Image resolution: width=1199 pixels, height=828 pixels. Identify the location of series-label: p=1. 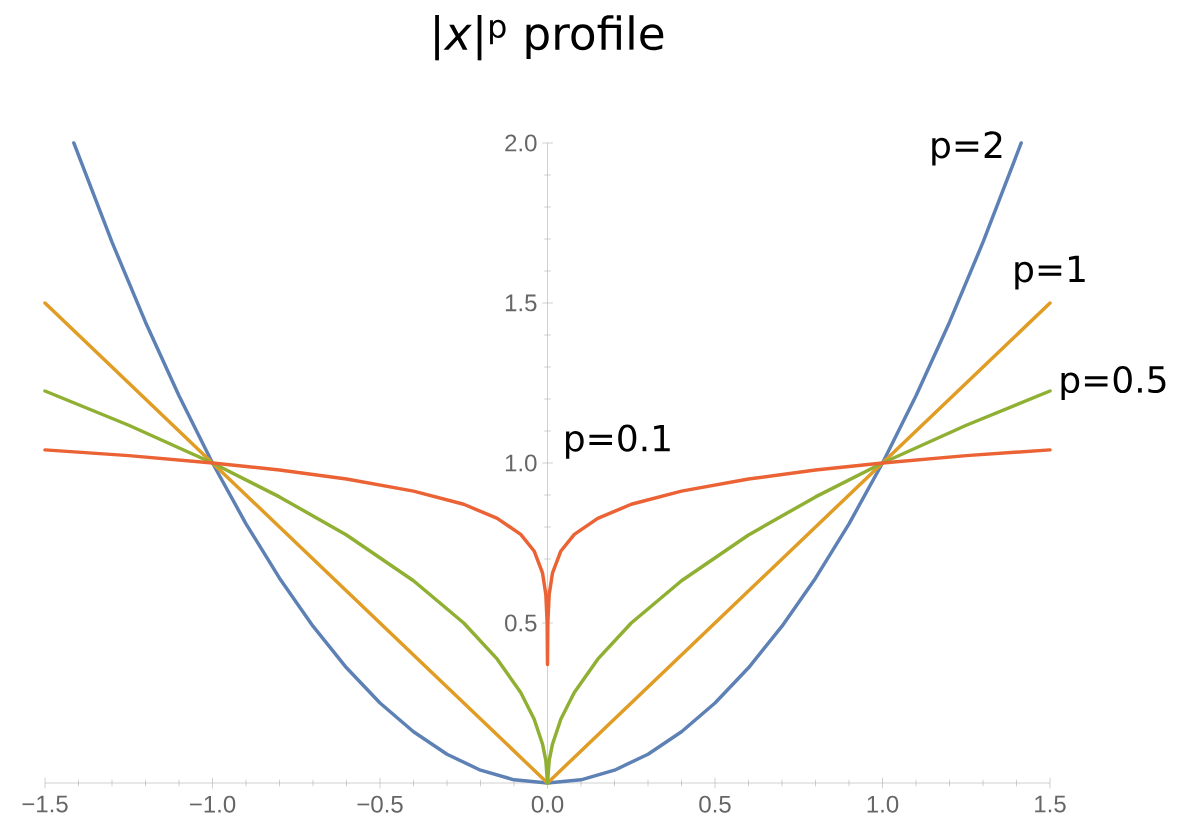
(1050, 272).